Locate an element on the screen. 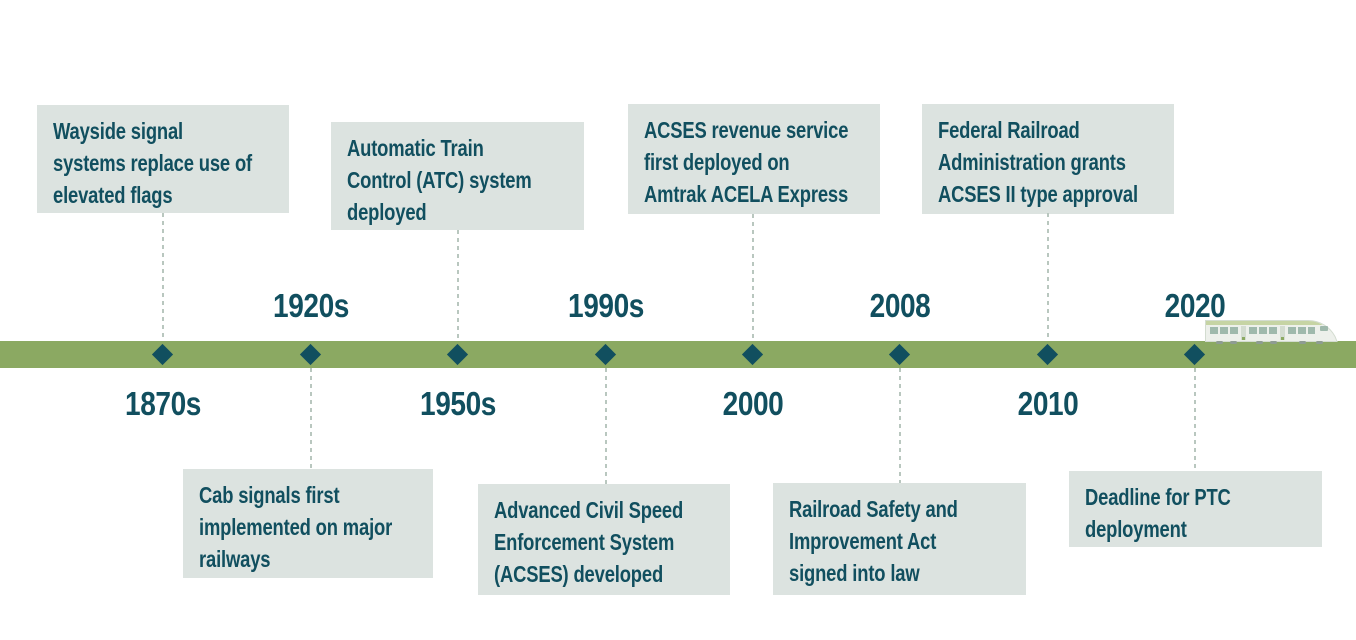  event-description: Deadline for PTC deployment is located at coordinates (1158, 513).